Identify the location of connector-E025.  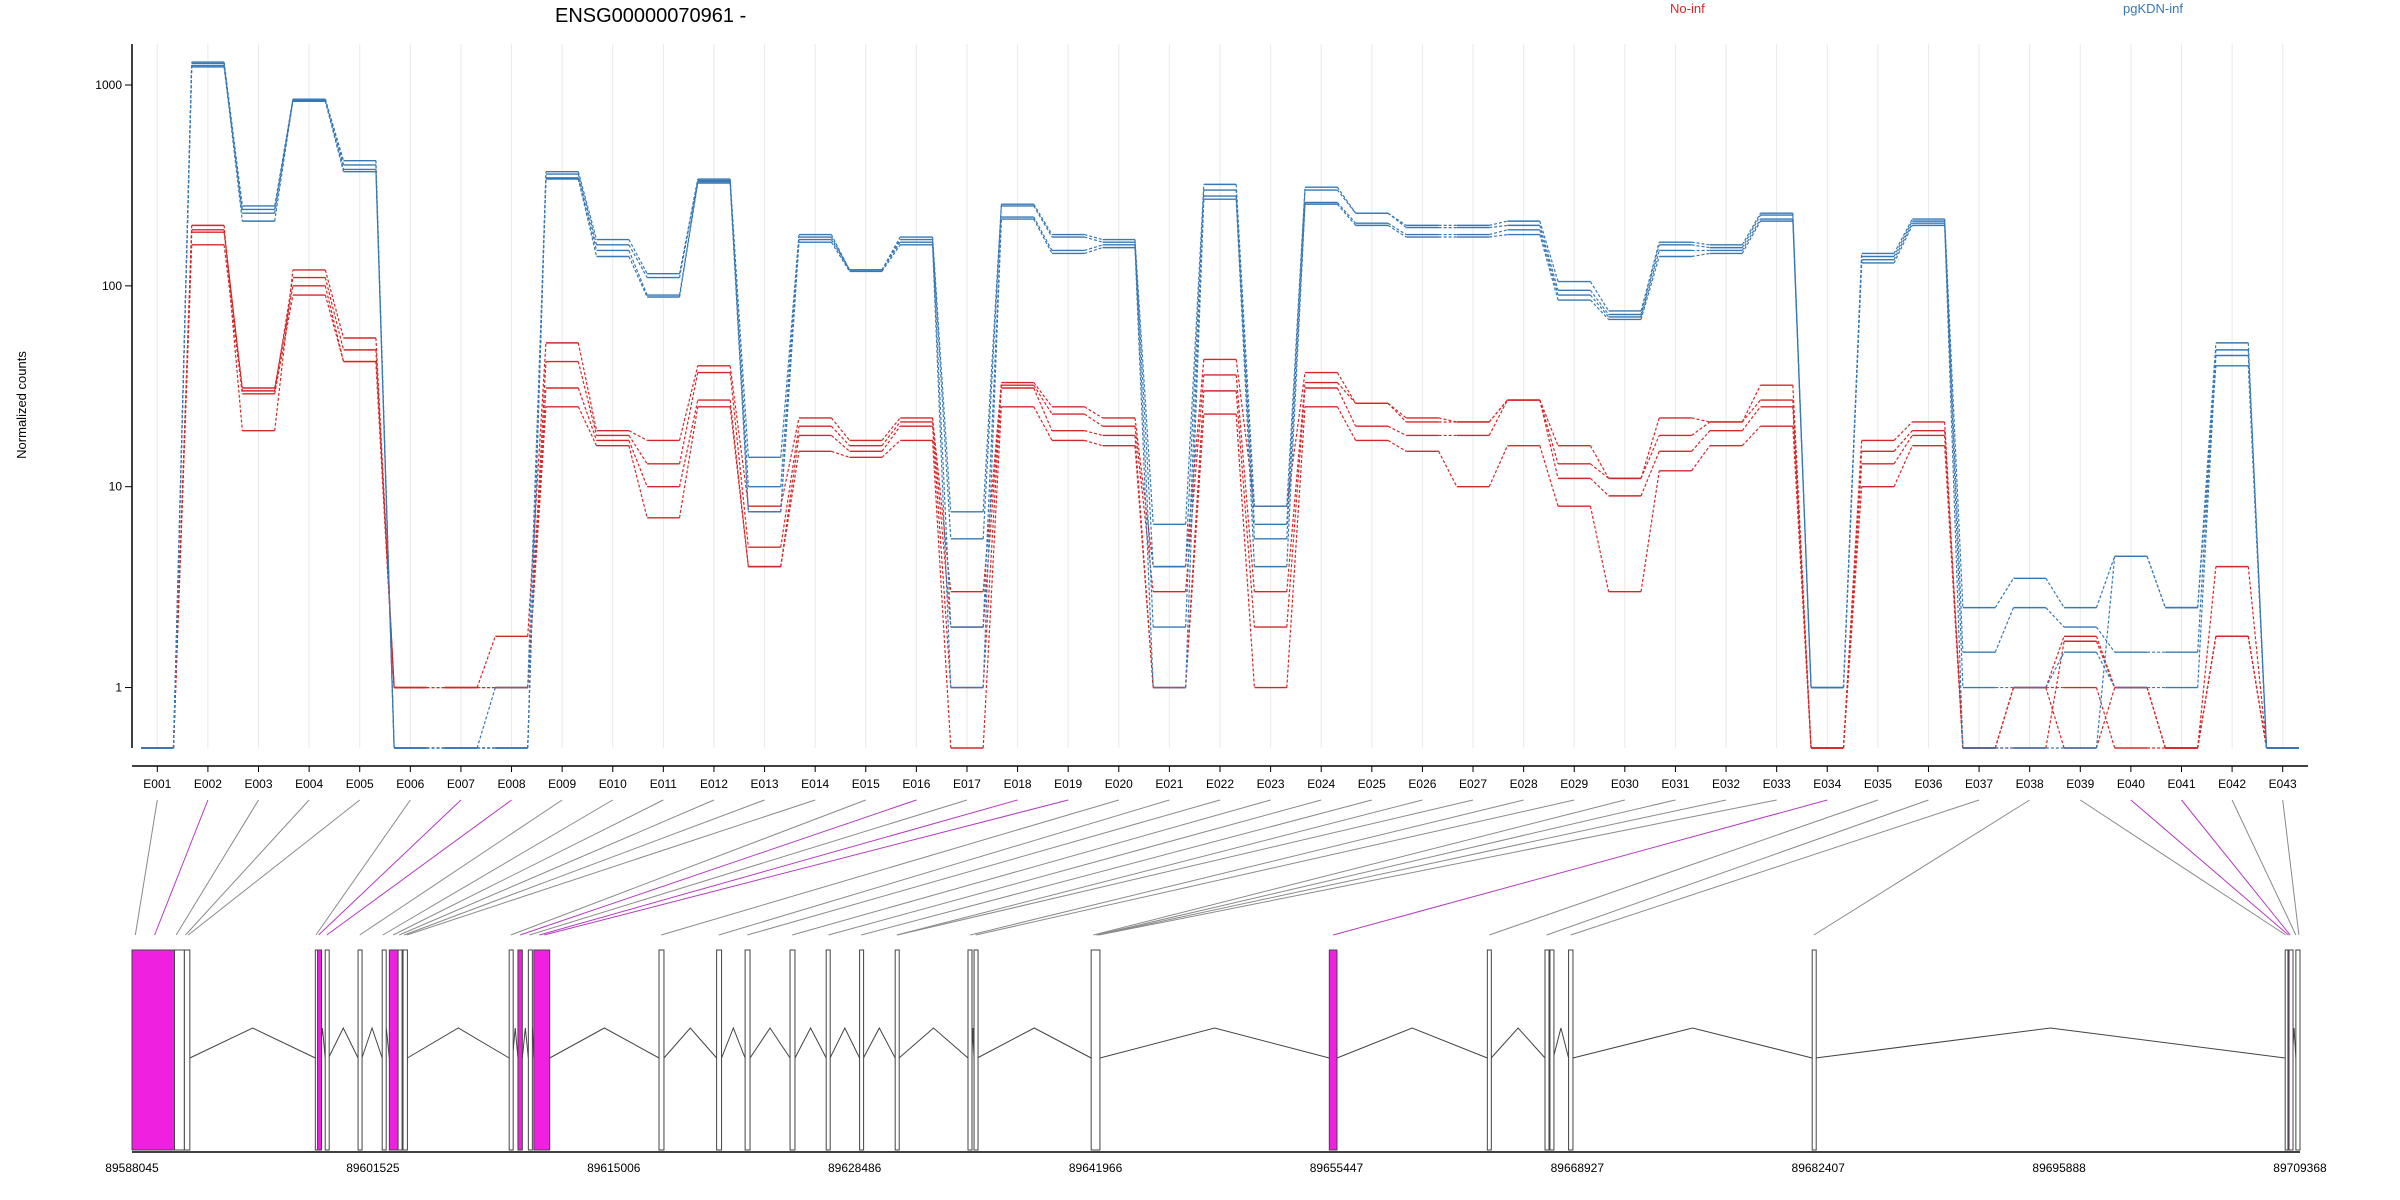
(1116, 867).